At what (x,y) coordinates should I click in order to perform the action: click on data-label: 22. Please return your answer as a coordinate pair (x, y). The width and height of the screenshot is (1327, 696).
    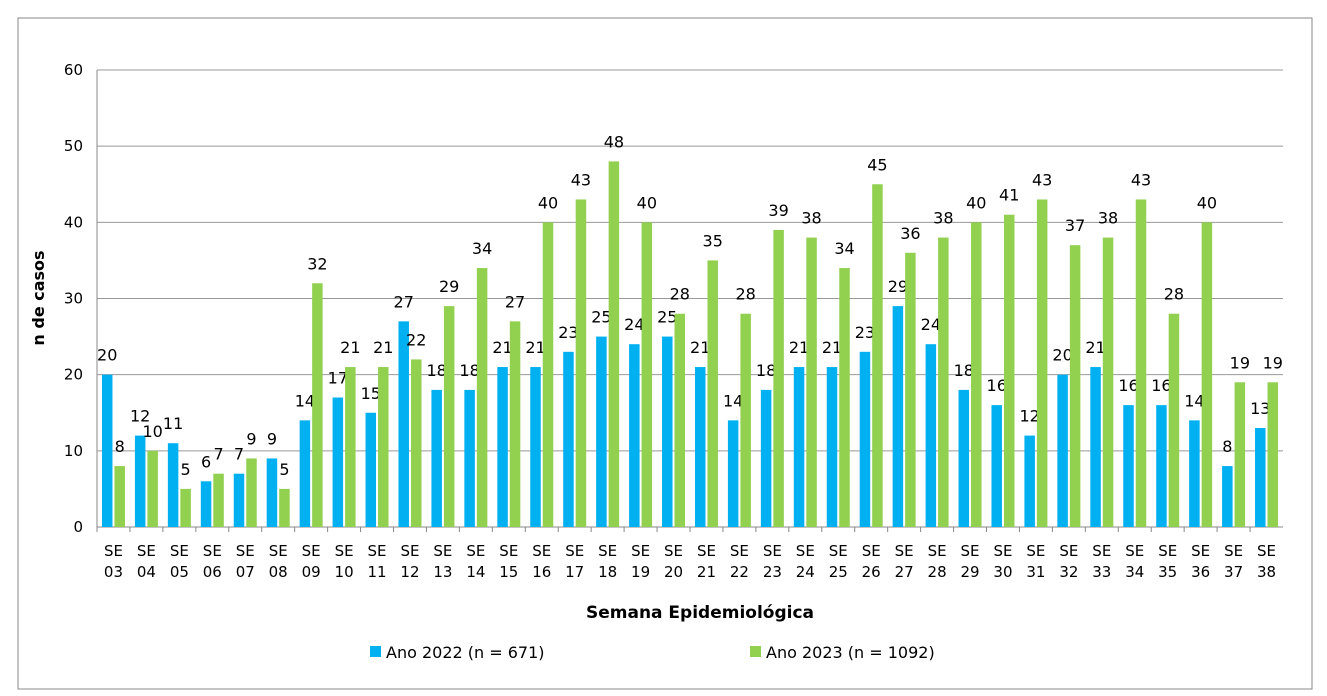
    Looking at the image, I should click on (416, 339).